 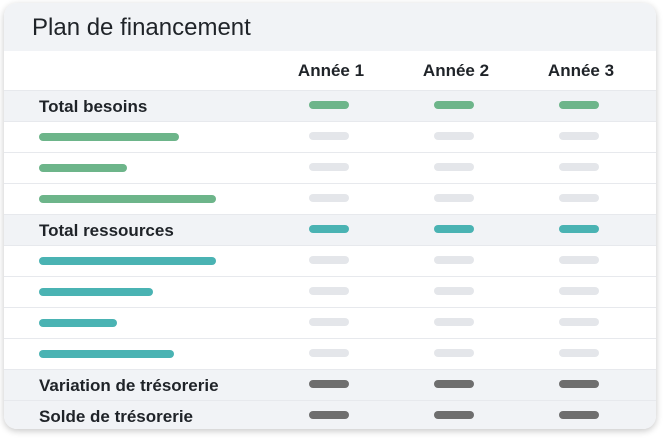 I want to click on table-row-total: Total ressources, so click(x=330, y=230).